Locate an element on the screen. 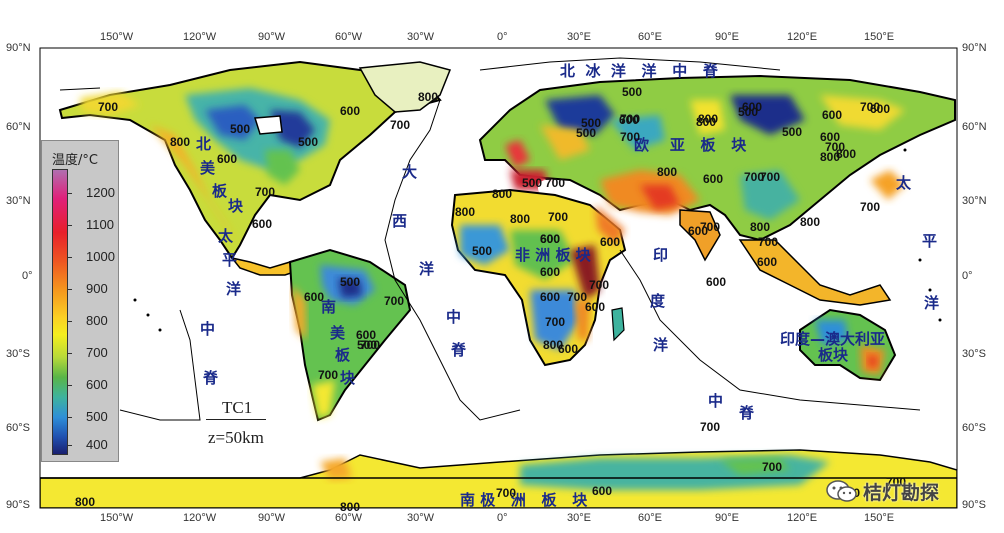 The width and height of the screenshot is (1004, 533). legend-tick: 400 is located at coordinates (87, 444).